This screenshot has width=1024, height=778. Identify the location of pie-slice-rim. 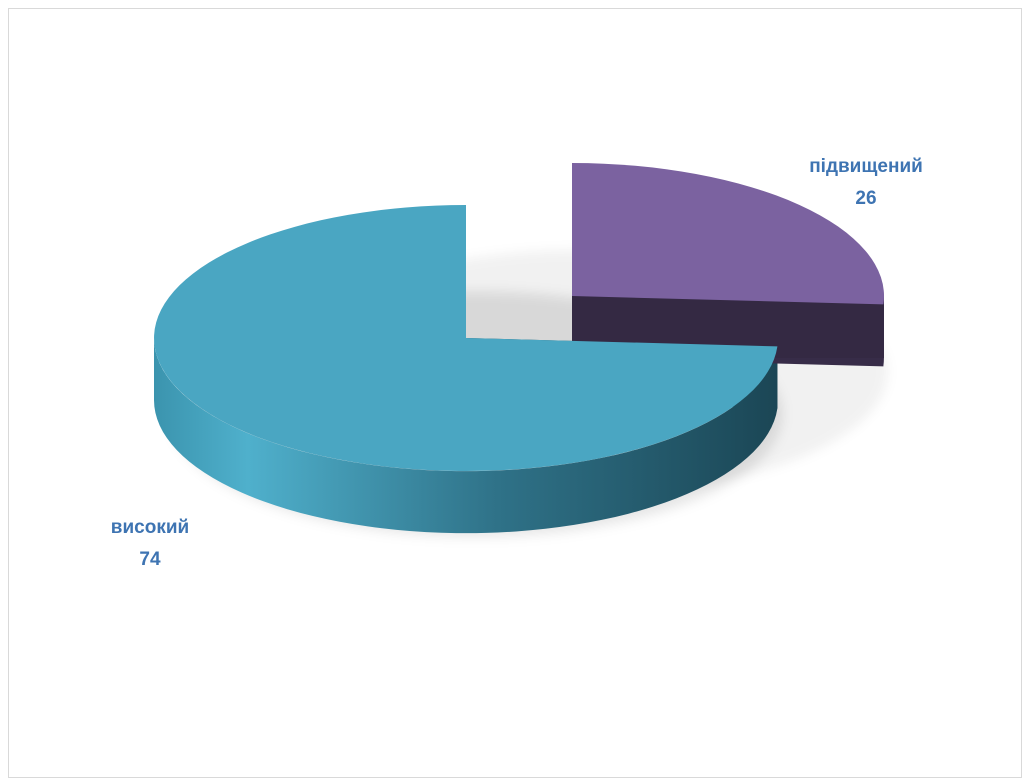
(728, 327).